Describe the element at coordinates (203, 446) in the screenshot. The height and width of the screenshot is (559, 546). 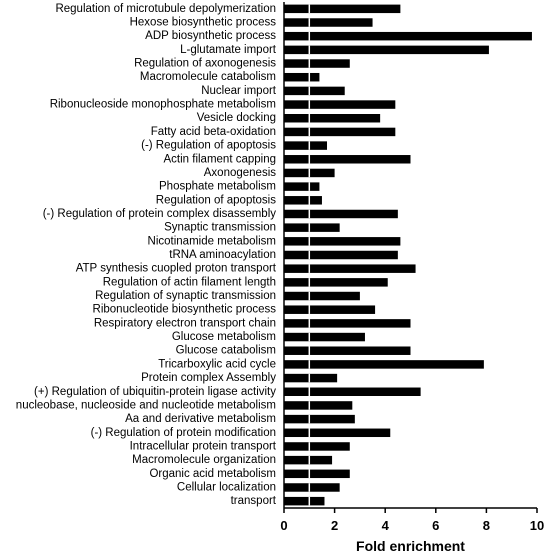
I see `category-label: Intracellular protein transport` at that location.